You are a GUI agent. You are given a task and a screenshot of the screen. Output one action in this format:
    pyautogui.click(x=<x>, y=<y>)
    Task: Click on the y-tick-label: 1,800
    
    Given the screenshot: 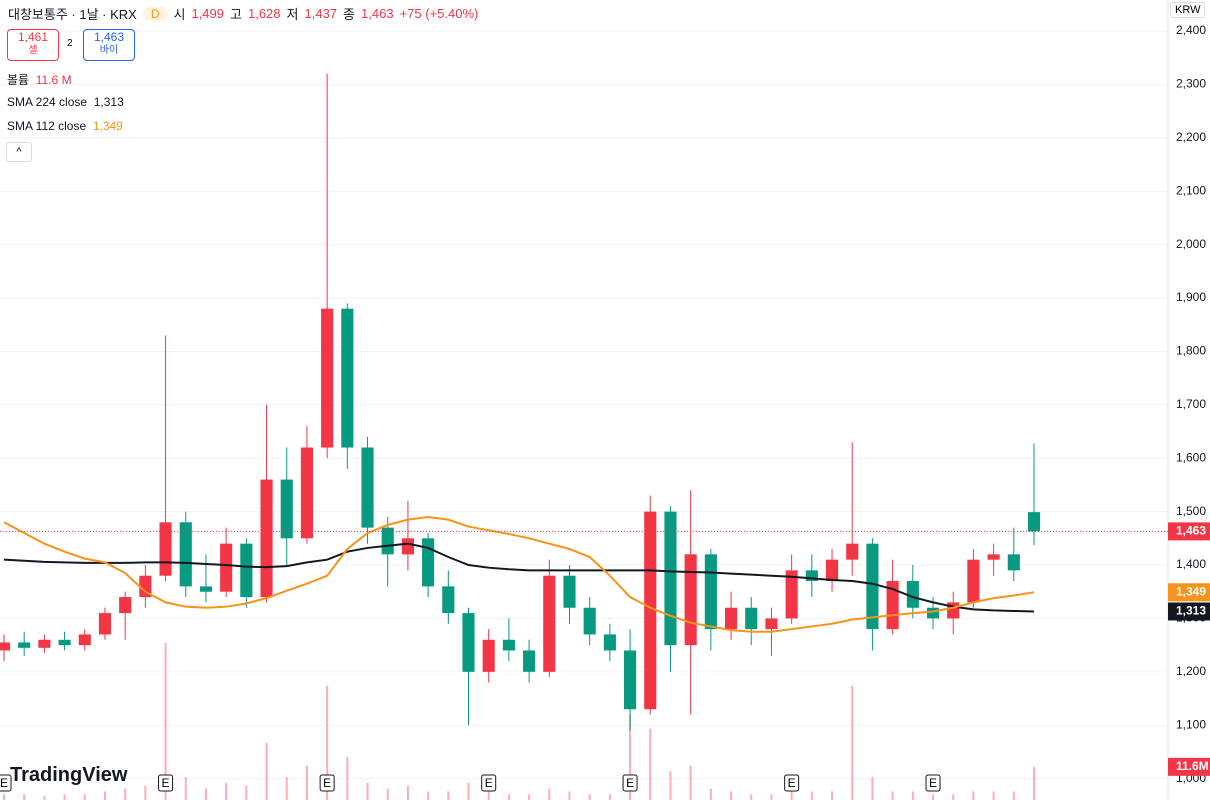 What is the action you would take?
    pyautogui.click(x=1191, y=351)
    